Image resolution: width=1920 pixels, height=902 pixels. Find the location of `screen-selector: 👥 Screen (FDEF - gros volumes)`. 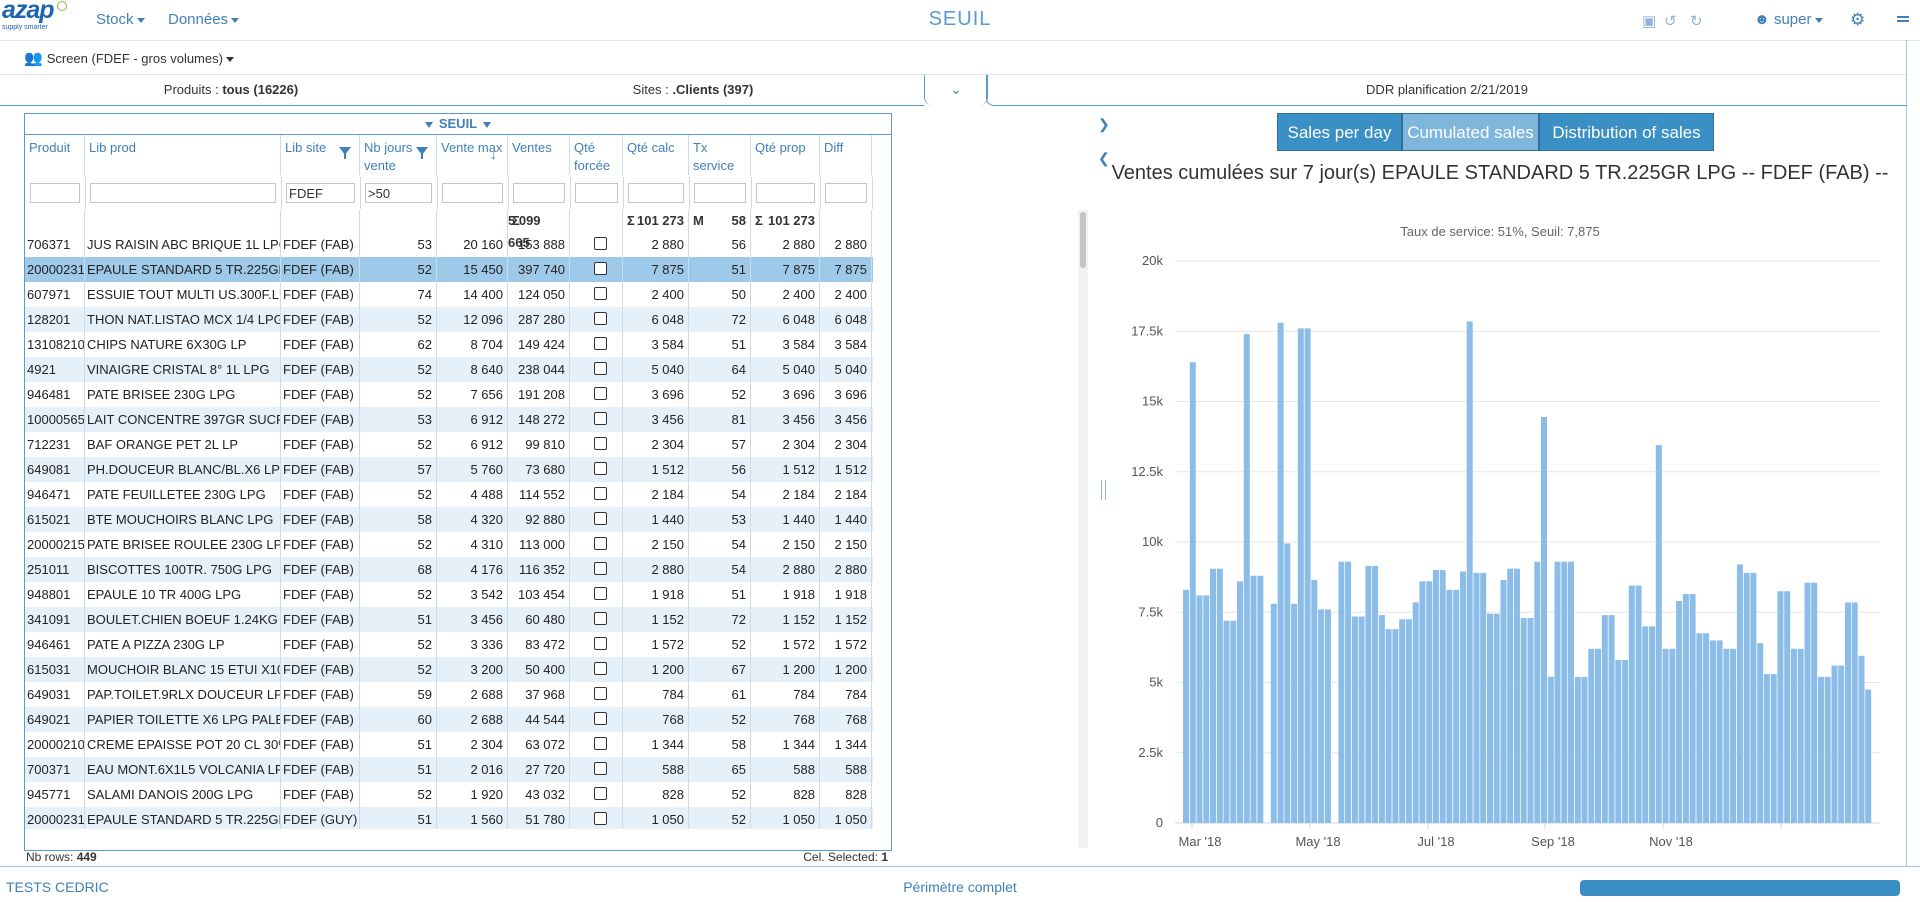

screen-selector: 👥 Screen (FDEF - gros volumes) is located at coordinates (129, 58).